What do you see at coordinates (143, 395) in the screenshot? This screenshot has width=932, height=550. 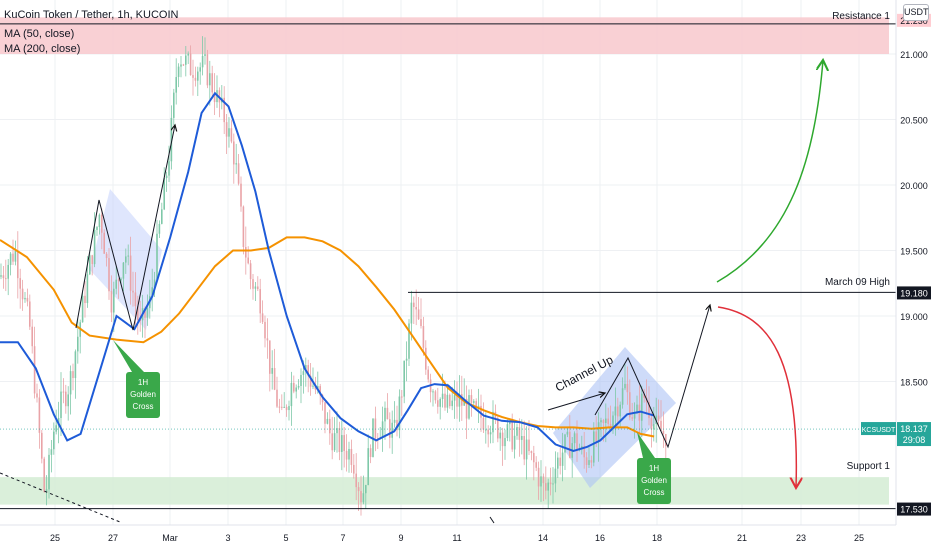 I see `callout-box` at bounding box center [143, 395].